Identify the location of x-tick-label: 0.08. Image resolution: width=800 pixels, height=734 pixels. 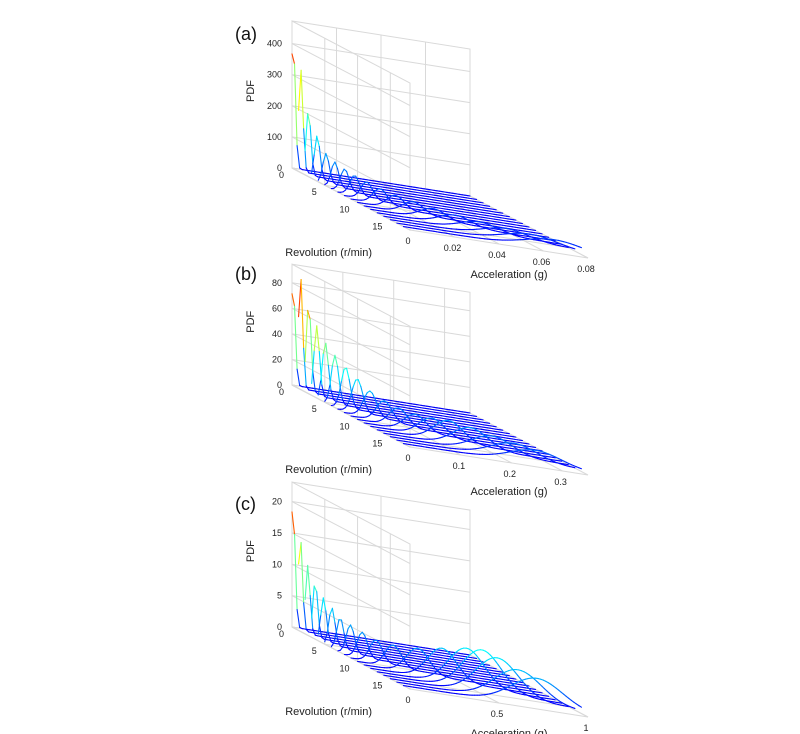
(586, 269).